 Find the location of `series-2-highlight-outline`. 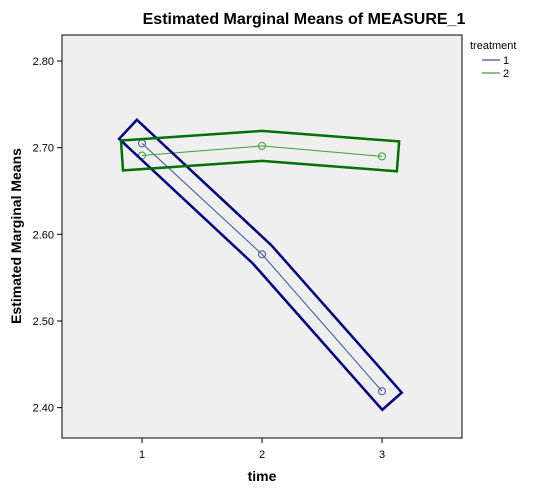

series-2-highlight-outline is located at coordinates (260, 151).